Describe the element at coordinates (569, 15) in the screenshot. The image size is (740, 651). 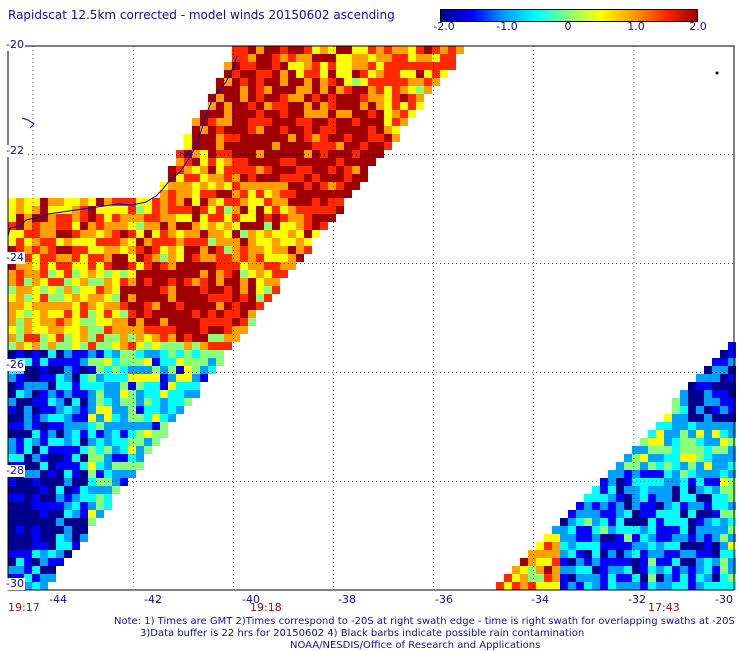
I see `colorbar` at that location.